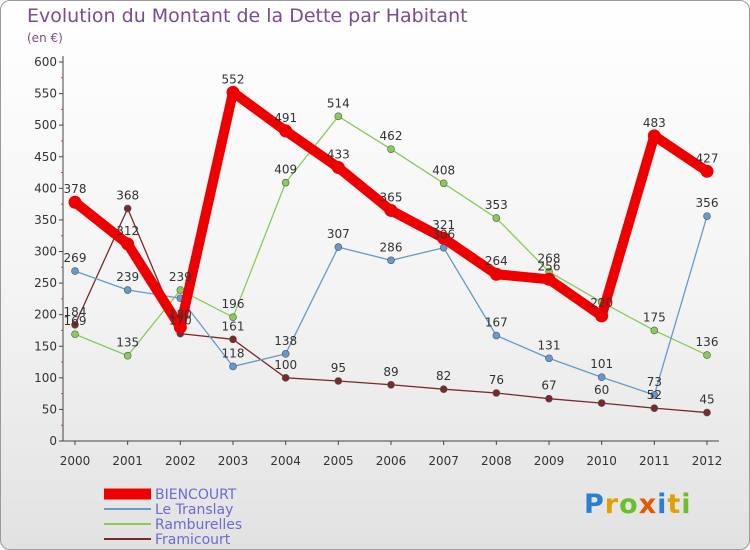  Describe the element at coordinates (601, 303) in the screenshot. I see `data-label: 220` at that location.